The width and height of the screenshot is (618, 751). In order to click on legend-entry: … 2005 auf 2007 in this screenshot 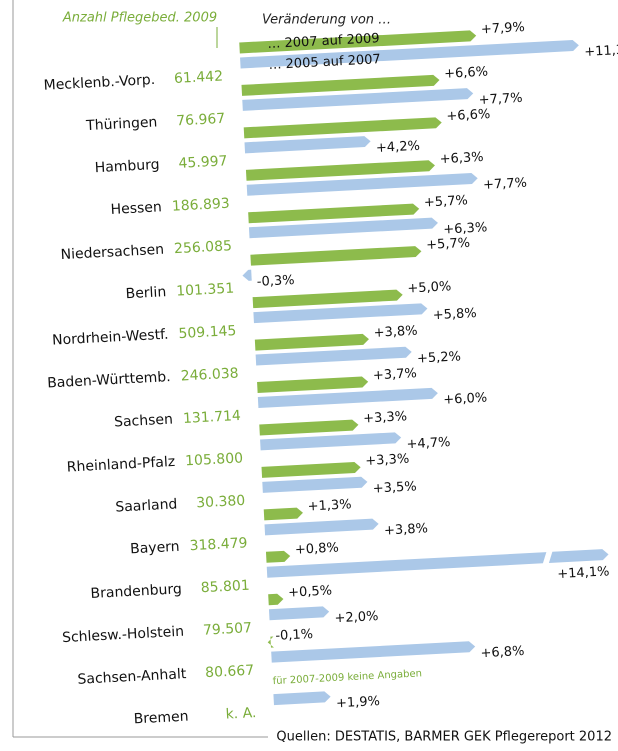, I will do `click(324, 62)`.